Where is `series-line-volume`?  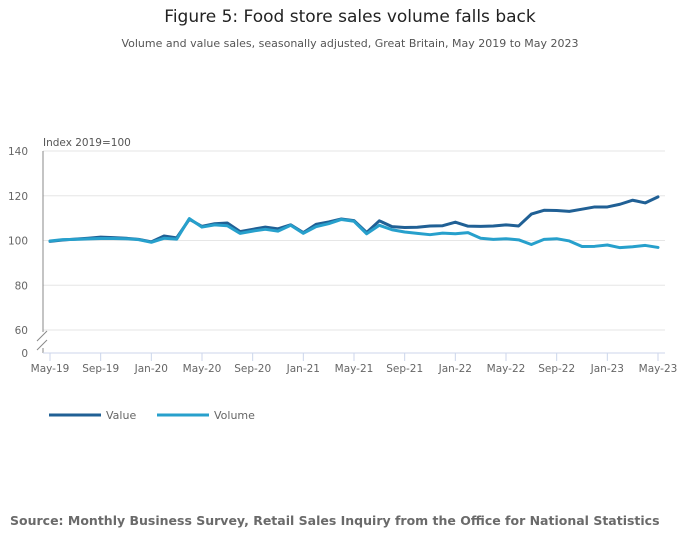
series-line-volume is located at coordinates (354, 233).